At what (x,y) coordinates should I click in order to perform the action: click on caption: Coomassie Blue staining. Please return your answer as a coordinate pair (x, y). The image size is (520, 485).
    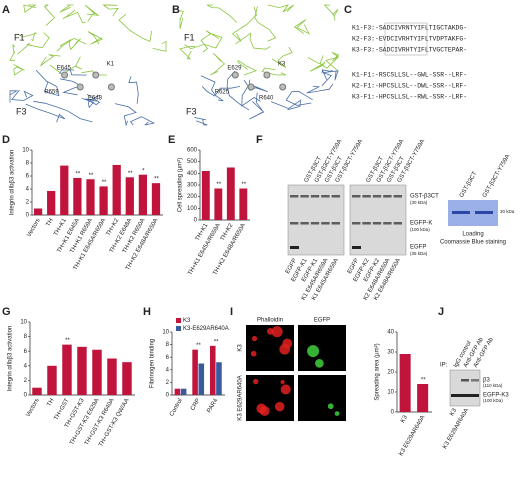
    Looking at the image, I should click on (473, 243).